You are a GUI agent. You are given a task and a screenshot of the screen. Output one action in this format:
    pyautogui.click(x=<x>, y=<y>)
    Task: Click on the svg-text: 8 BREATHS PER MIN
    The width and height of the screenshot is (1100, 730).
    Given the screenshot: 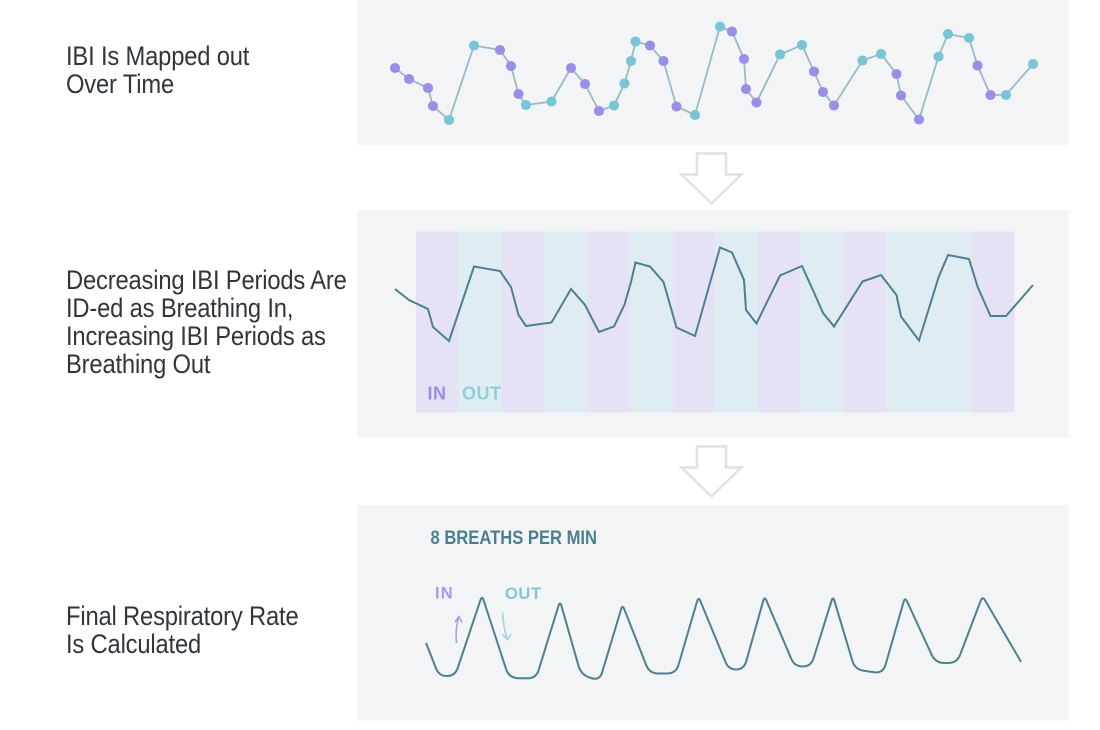 What is the action you would take?
    pyautogui.click(x=514, y=538)
    